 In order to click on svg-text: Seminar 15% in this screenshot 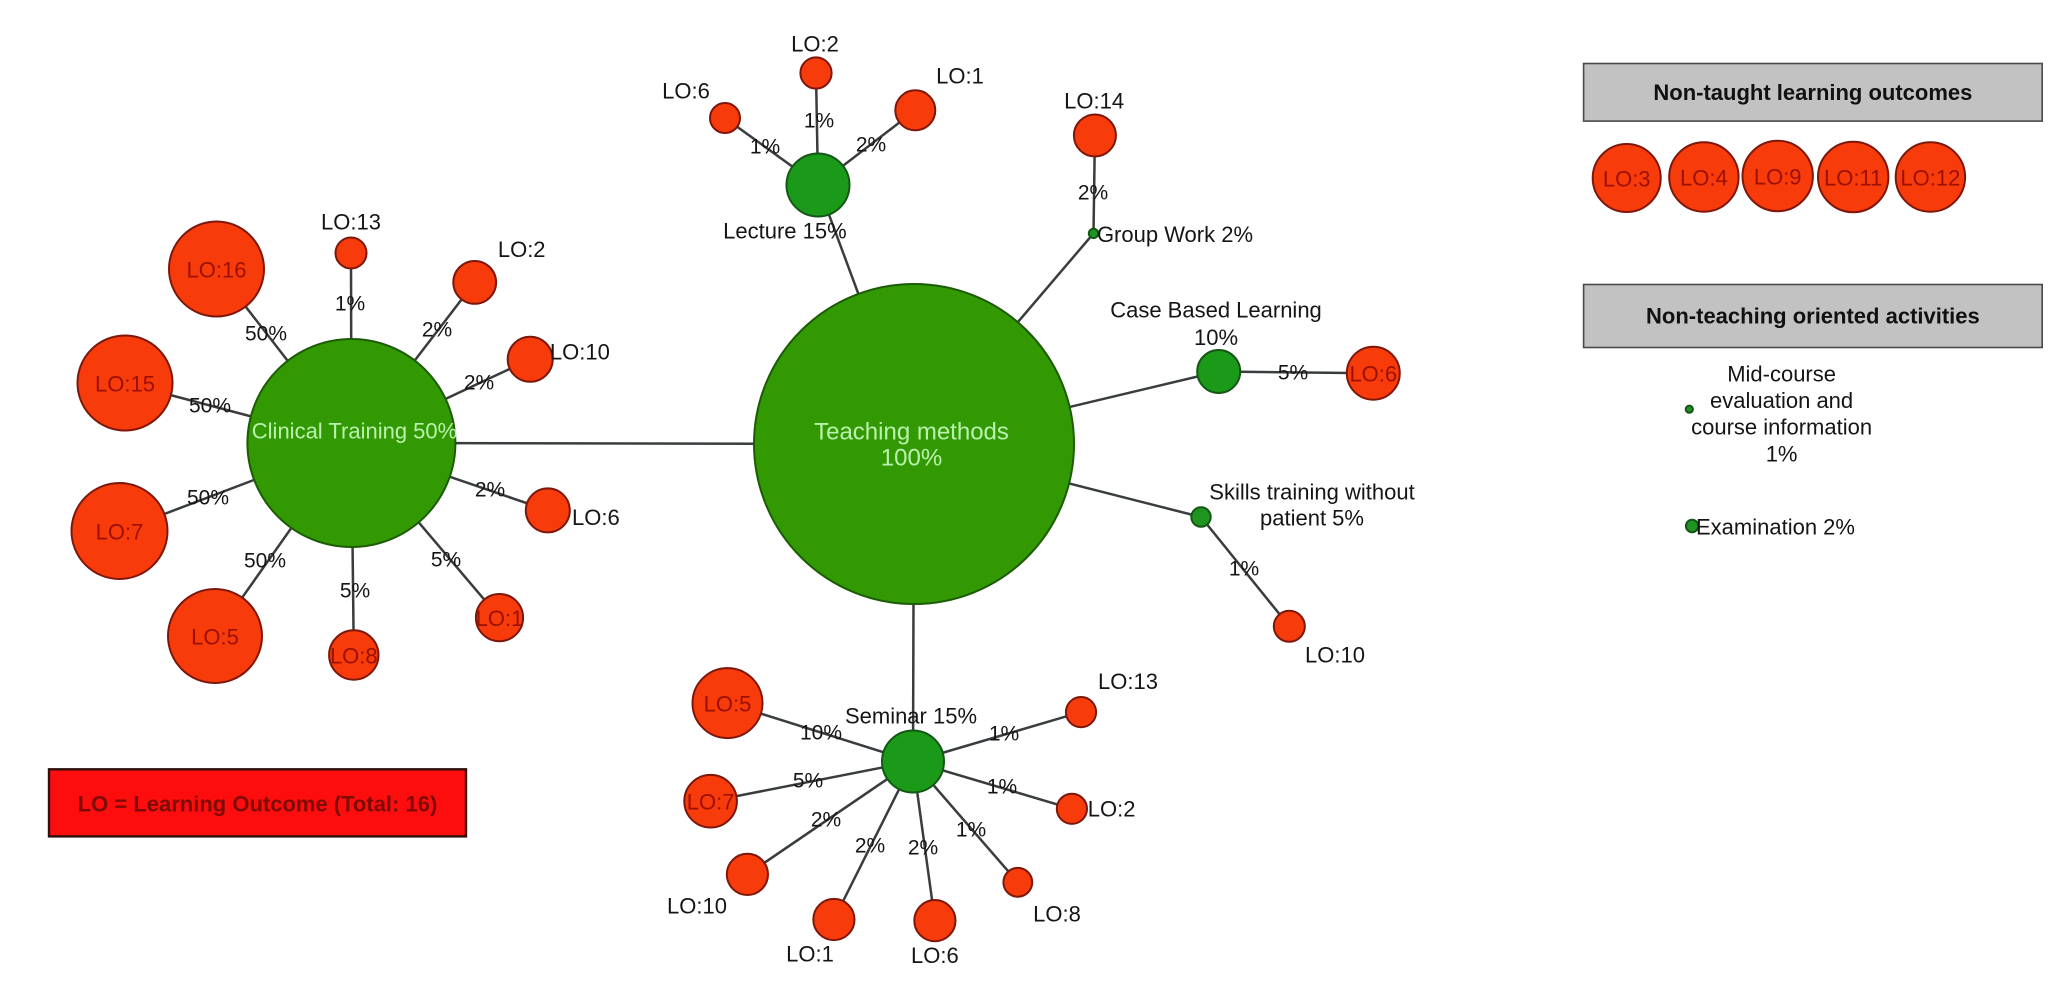, I will do `click(911, 716)`.